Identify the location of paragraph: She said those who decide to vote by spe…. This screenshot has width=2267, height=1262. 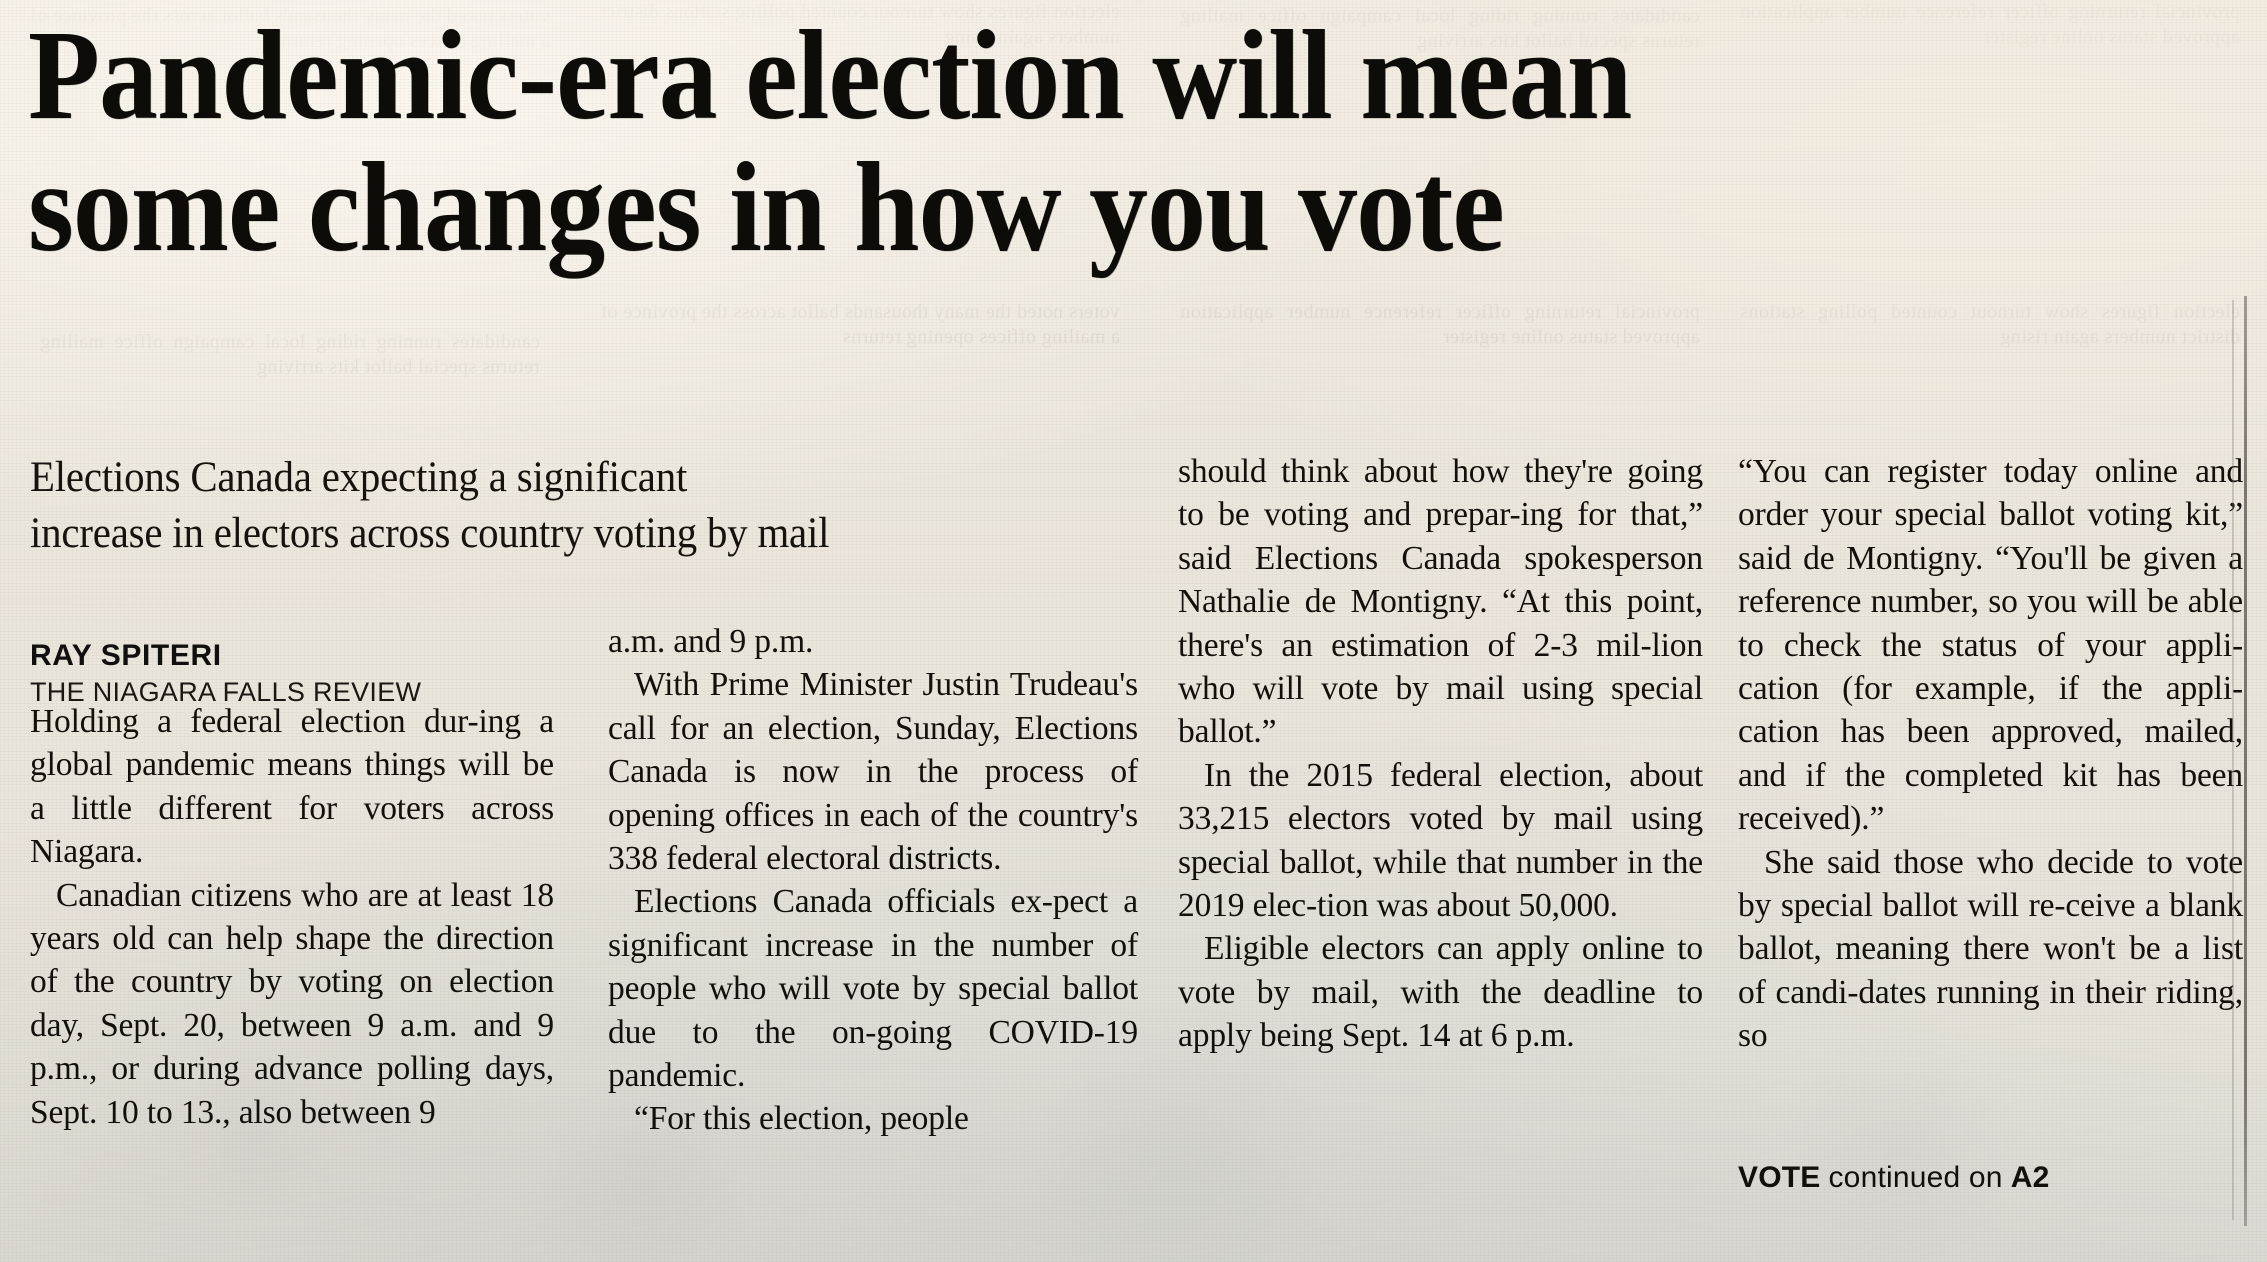
(1990, 949).